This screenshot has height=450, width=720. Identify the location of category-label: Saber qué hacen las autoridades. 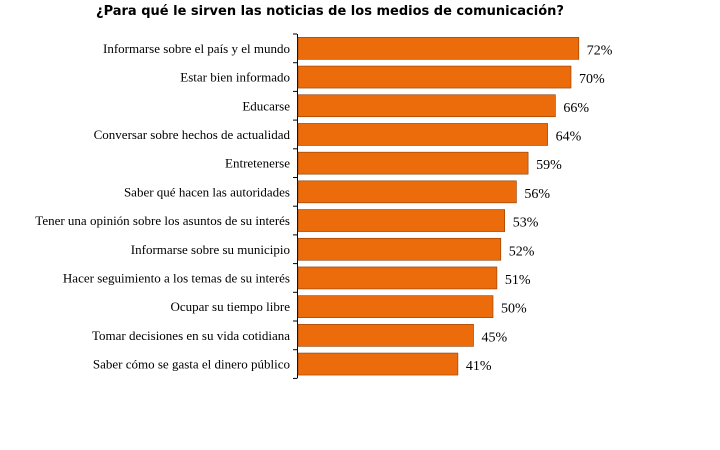
(207, 191).